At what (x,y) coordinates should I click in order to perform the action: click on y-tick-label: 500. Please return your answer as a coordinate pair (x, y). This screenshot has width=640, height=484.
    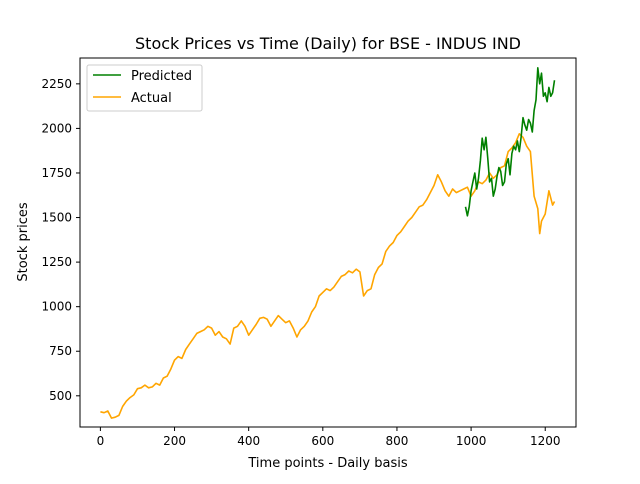
    Looking at the image, I should click on (60, 396).